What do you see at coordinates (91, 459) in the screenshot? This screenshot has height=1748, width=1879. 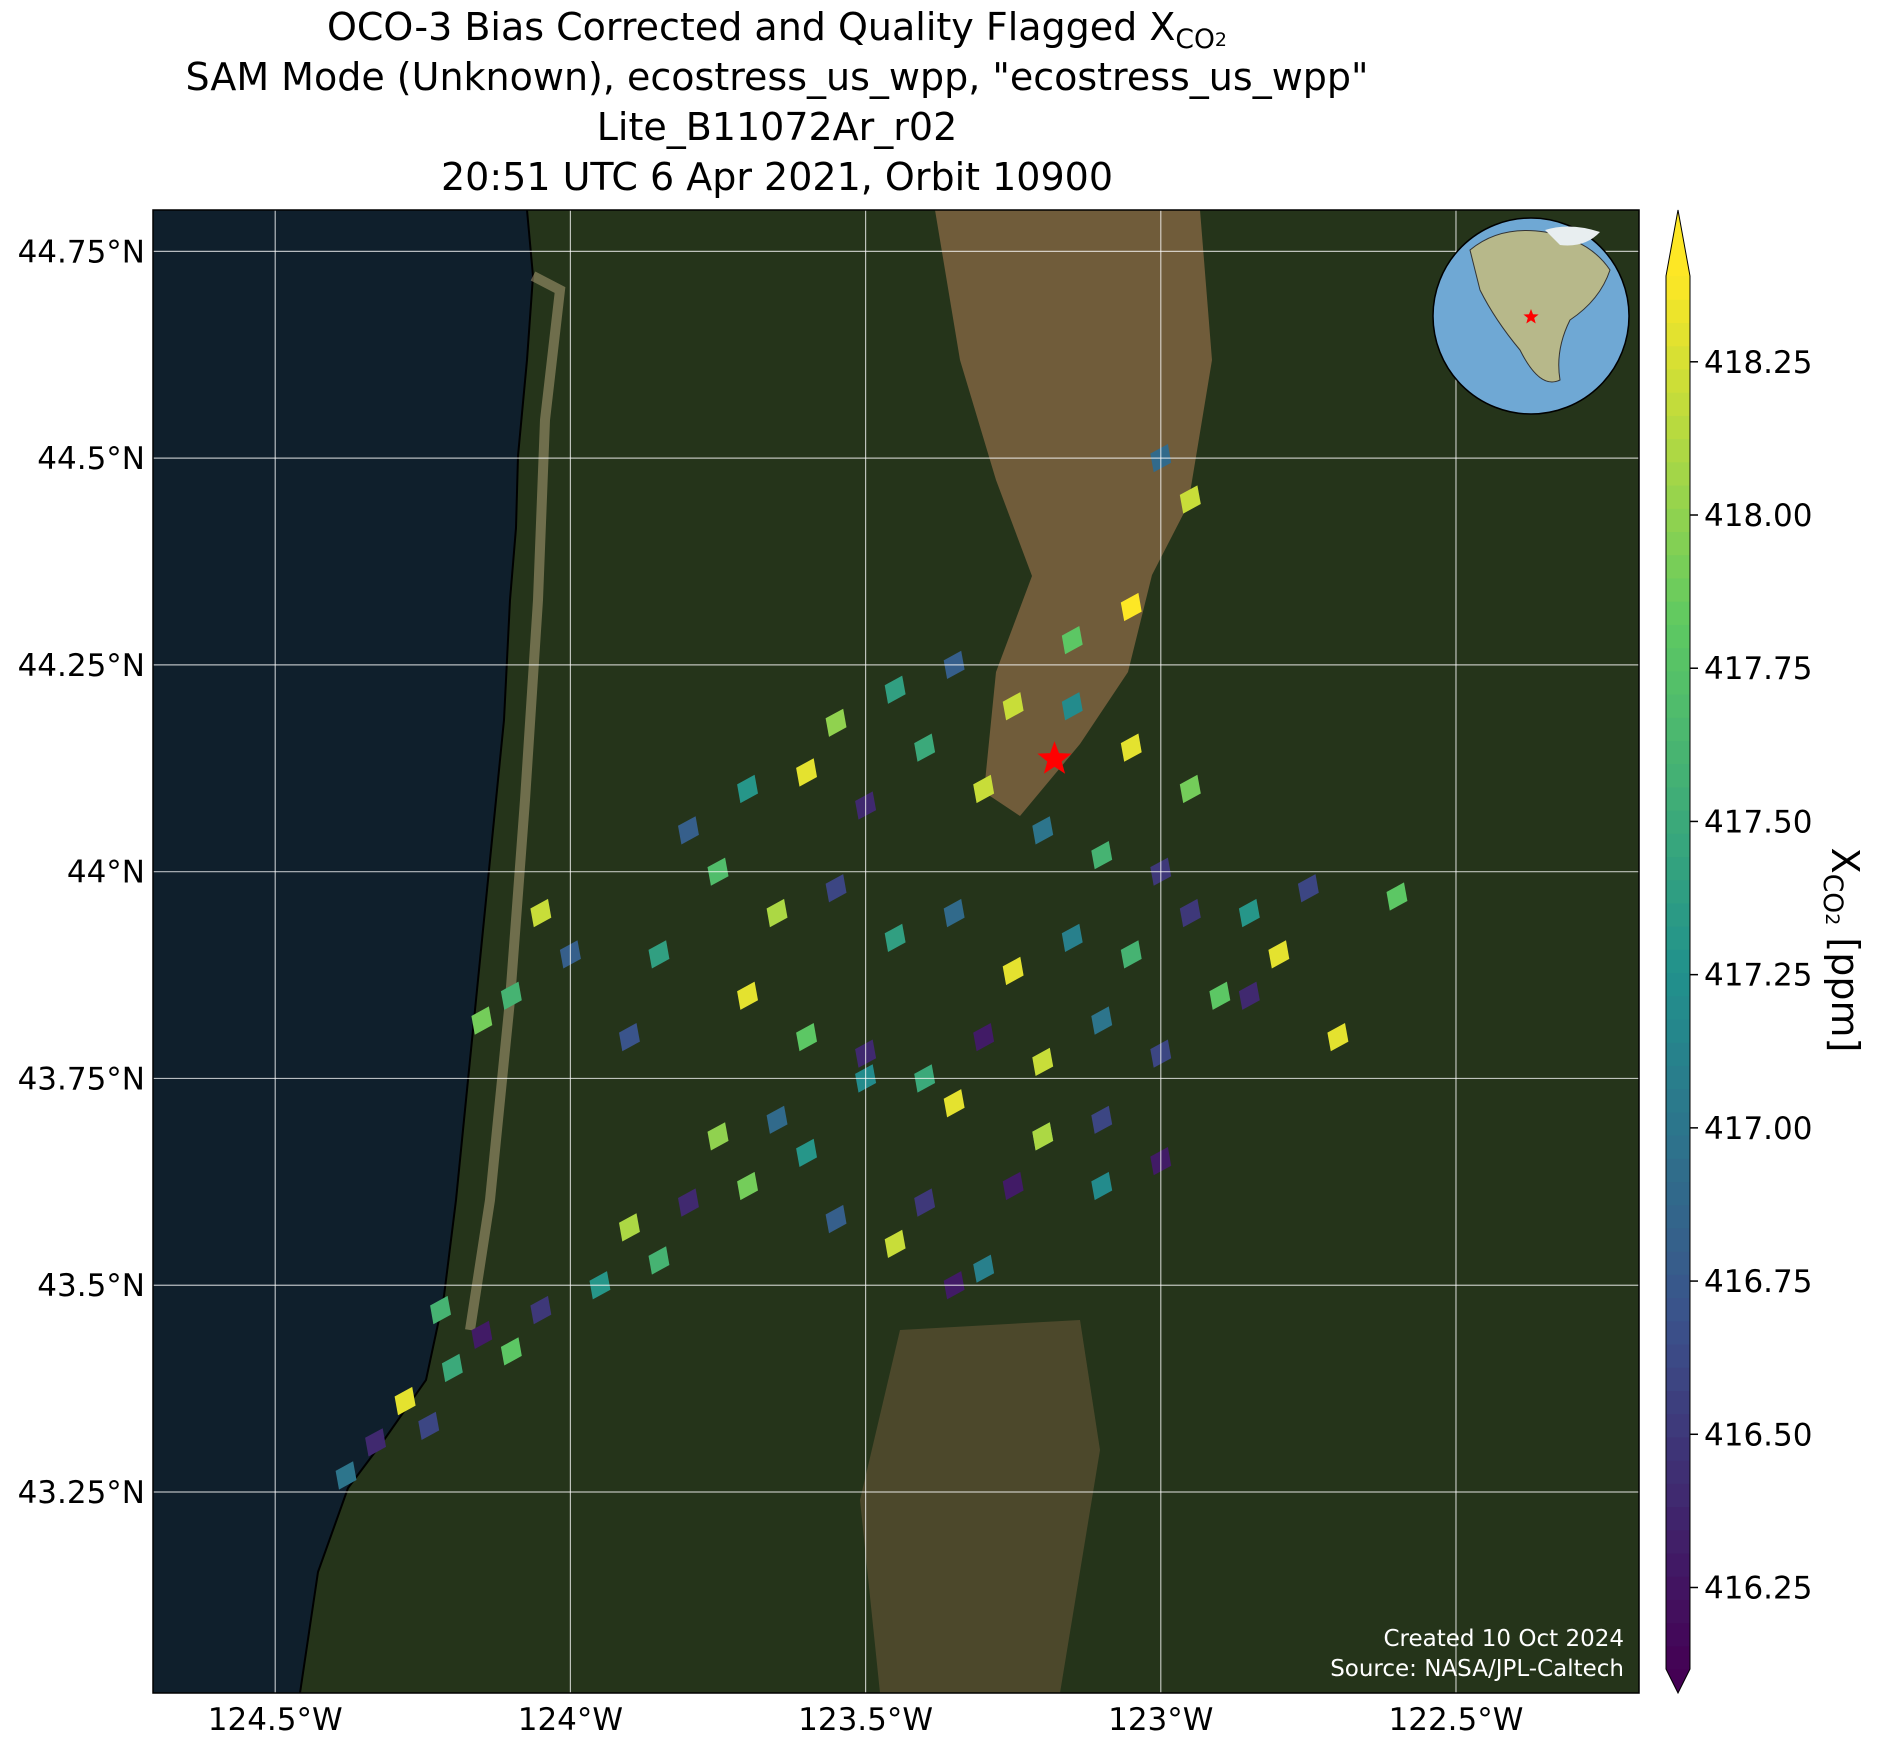 I see `y-tick-label: 44.5°N` at bounding box center [91, 459].